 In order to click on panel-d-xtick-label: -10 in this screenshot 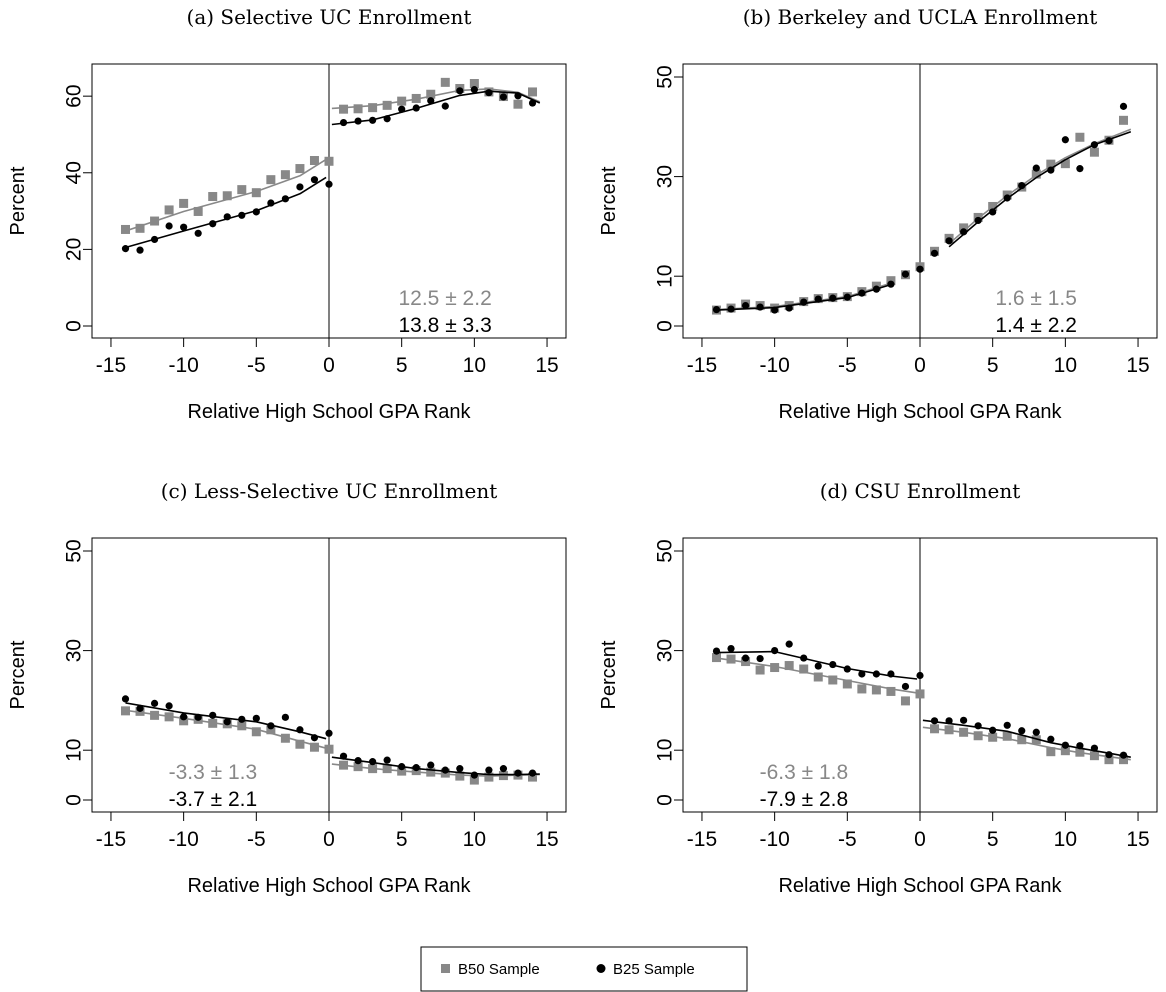, I will do `click(774, 839)`.